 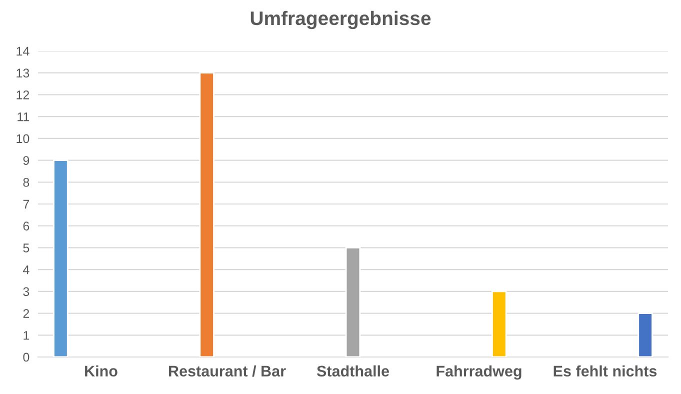 What do you see at coordinates (227, 371) in the screenshot?
I see `x-tick-label: Restaurant / Bar` at bounding box center [227, 371].